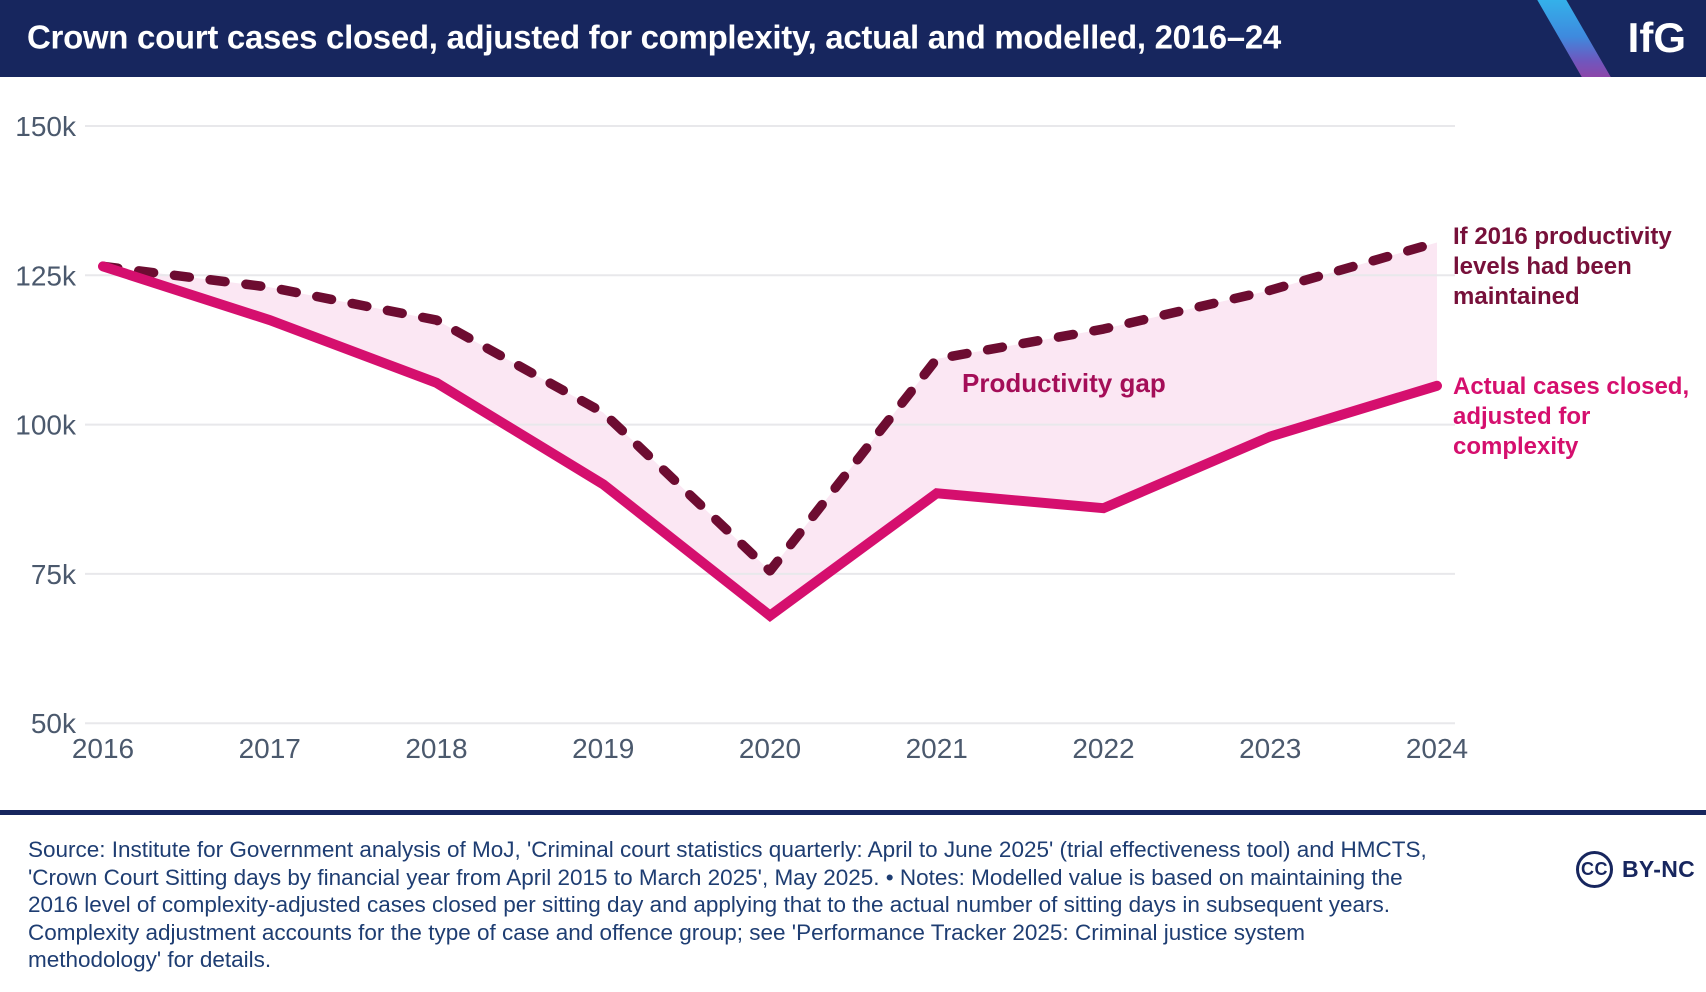 The height and width of the screenshot is (992, 1706). What do you see at coordinates (1270, 748) in the screenshot?
I see `x-tick-label: 2023` at bounding box center [1270, 748].